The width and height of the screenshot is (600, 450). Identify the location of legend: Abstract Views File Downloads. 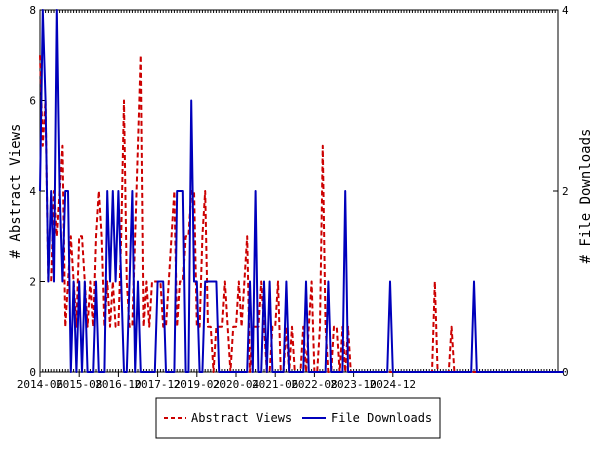
(298, 418).